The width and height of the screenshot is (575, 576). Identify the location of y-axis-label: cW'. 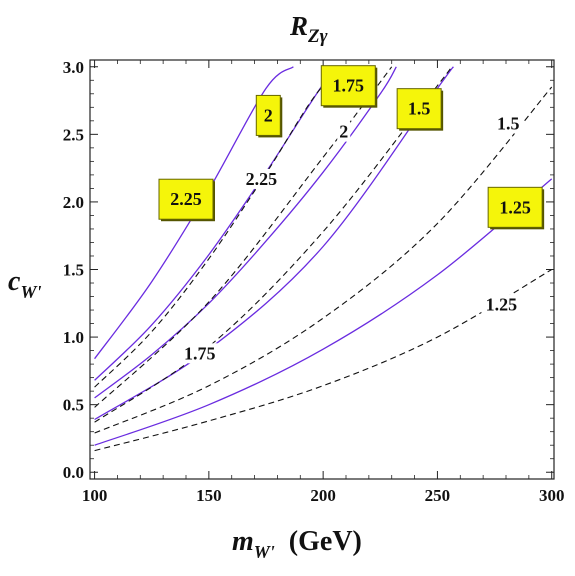
(24, 284).